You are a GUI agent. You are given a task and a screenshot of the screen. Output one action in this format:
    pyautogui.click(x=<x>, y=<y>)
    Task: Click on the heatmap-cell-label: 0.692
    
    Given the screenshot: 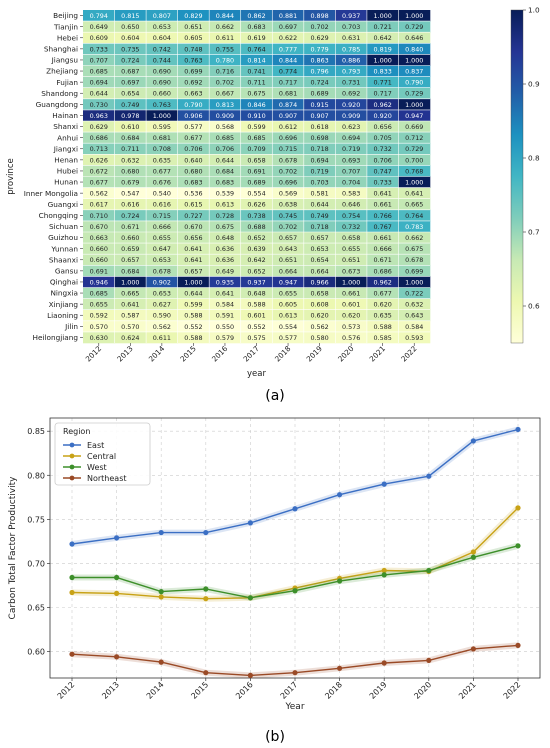 What is the action you would take?
    pyautogui.click(x=193, y=83)
    